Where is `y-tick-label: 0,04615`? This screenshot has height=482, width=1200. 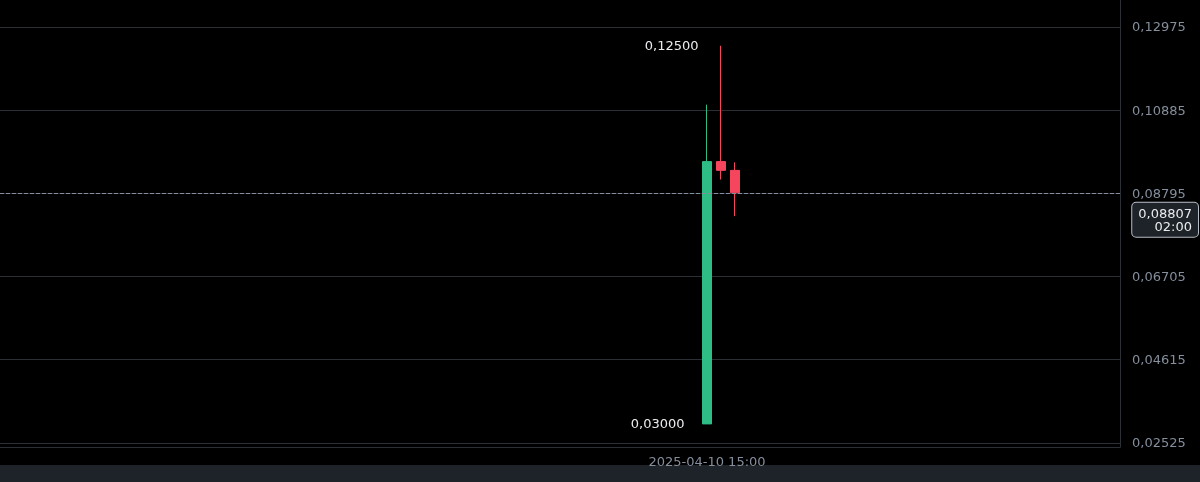
y-tick-label: 0,04615 is located at coordinates (1159, 360).